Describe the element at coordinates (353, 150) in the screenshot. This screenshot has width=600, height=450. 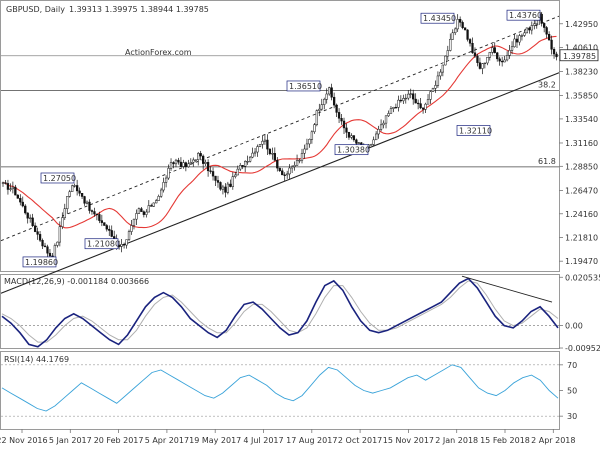
I see `price-label-text: 1.30380` at that location.